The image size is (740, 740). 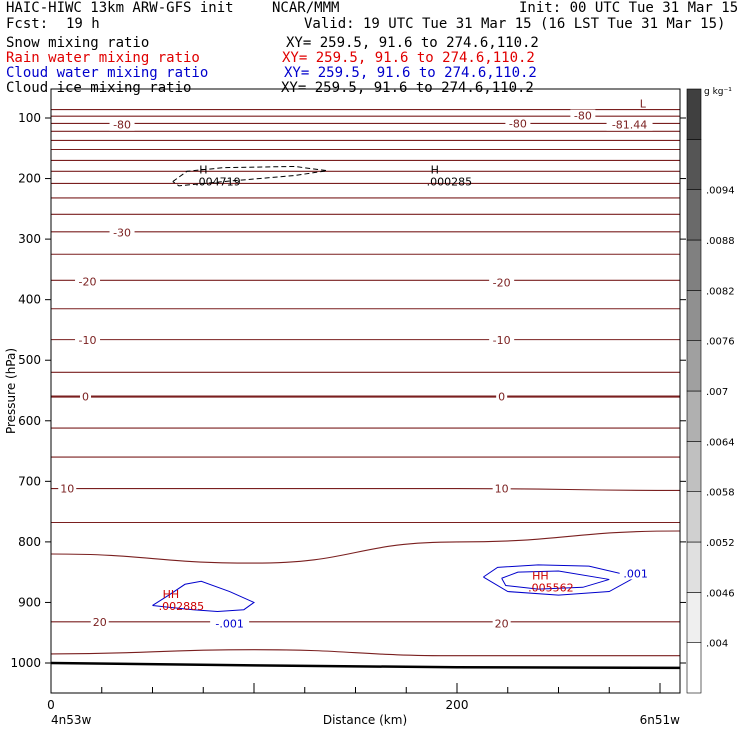 I want to click on y-tick-label-7: 800, so click(x=29, y=542).